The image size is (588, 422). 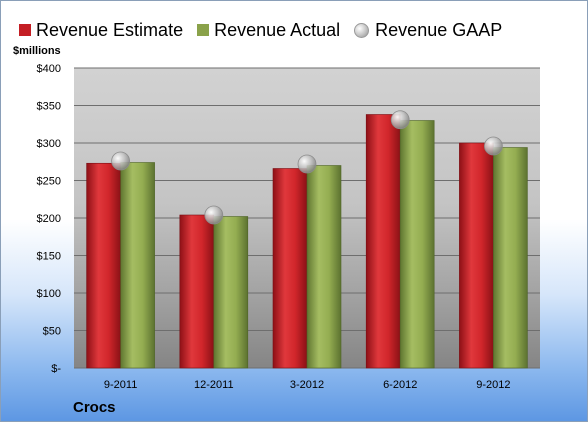 What do you see at coordinates (110, 29) in the screenshot?
I see `legend-label-estimate: Revenue Estimate` at bounding box center [110, 29].